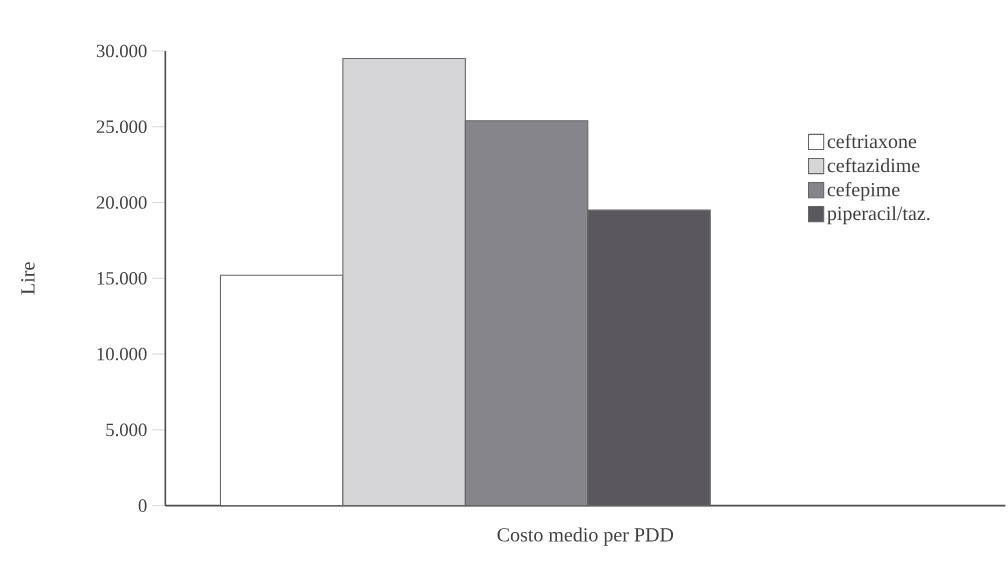  What do you see at coordinates (878, 215) in the screenshot?
I see `legend-label: piperacil/taz.` at bounding box center [878, 215].